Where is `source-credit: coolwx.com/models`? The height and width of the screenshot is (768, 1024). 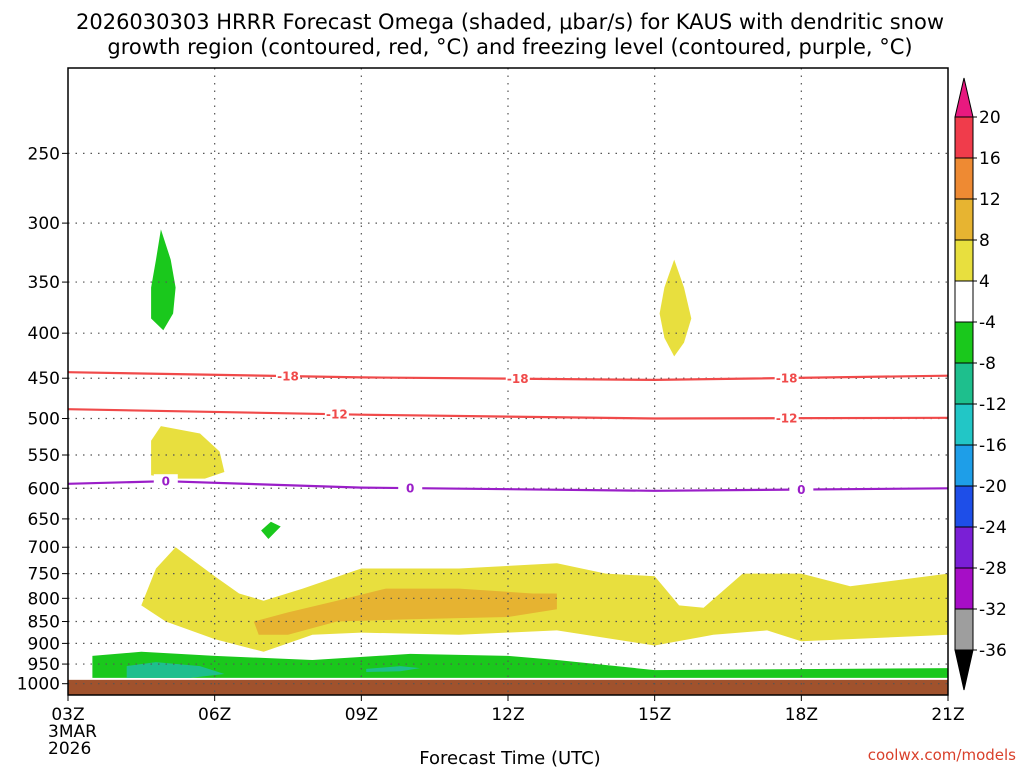 source-credit: coolwx.com/models is located at coordinates (942, 755).